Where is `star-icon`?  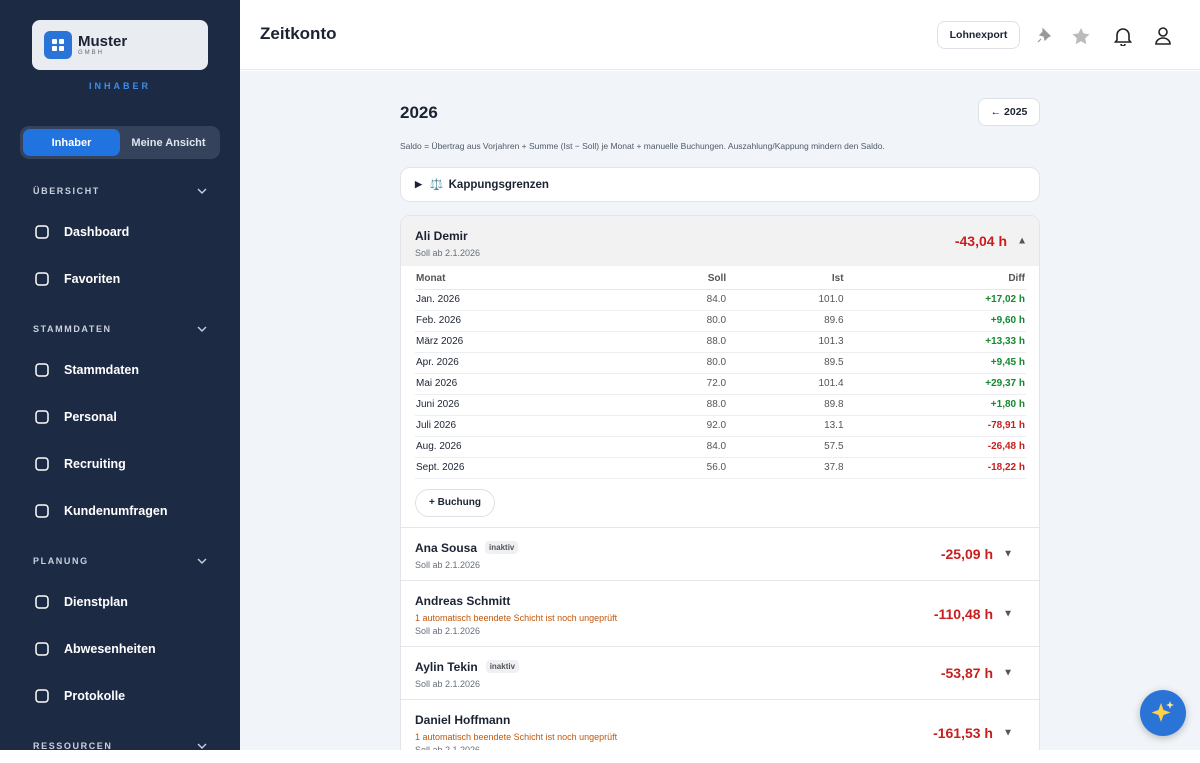 star-icon is located at coordinates (1081, 36).